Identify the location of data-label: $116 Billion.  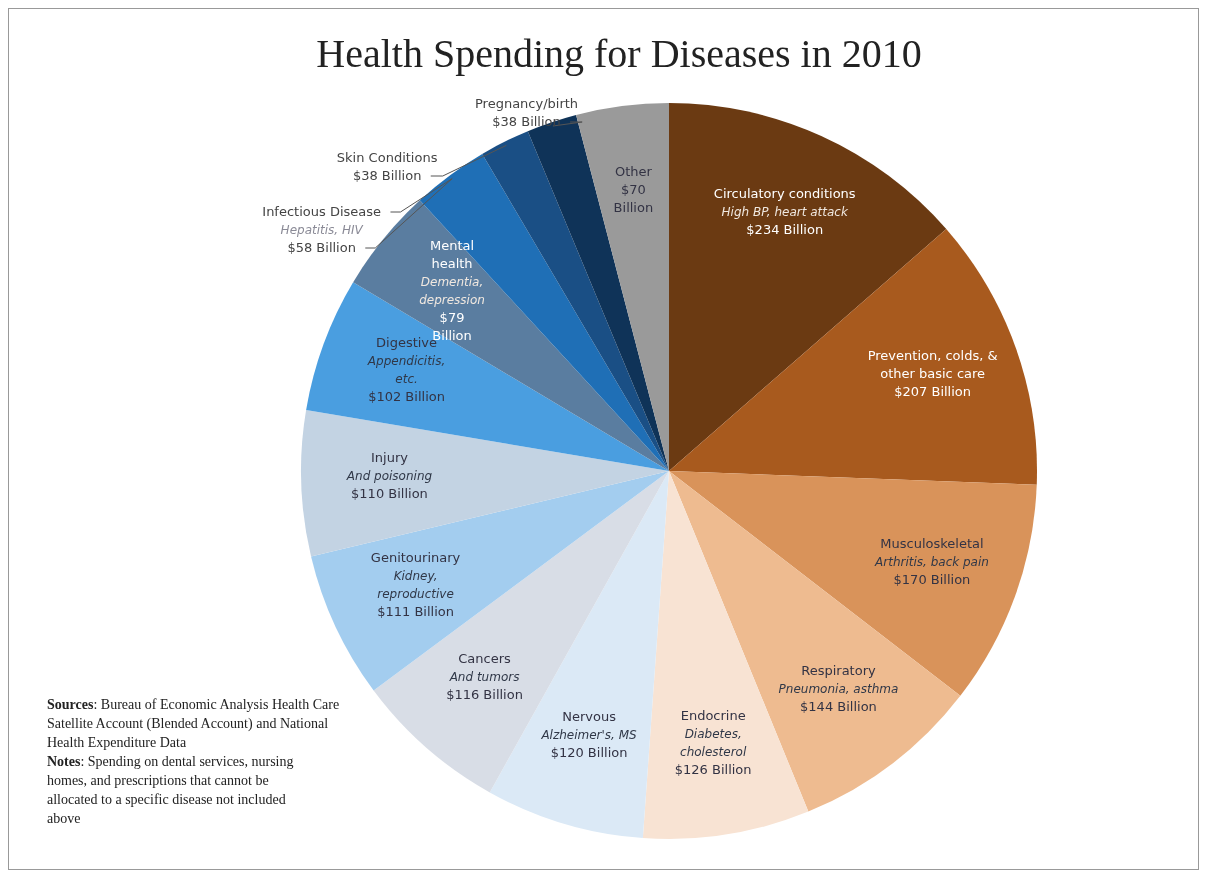
(484, 695).